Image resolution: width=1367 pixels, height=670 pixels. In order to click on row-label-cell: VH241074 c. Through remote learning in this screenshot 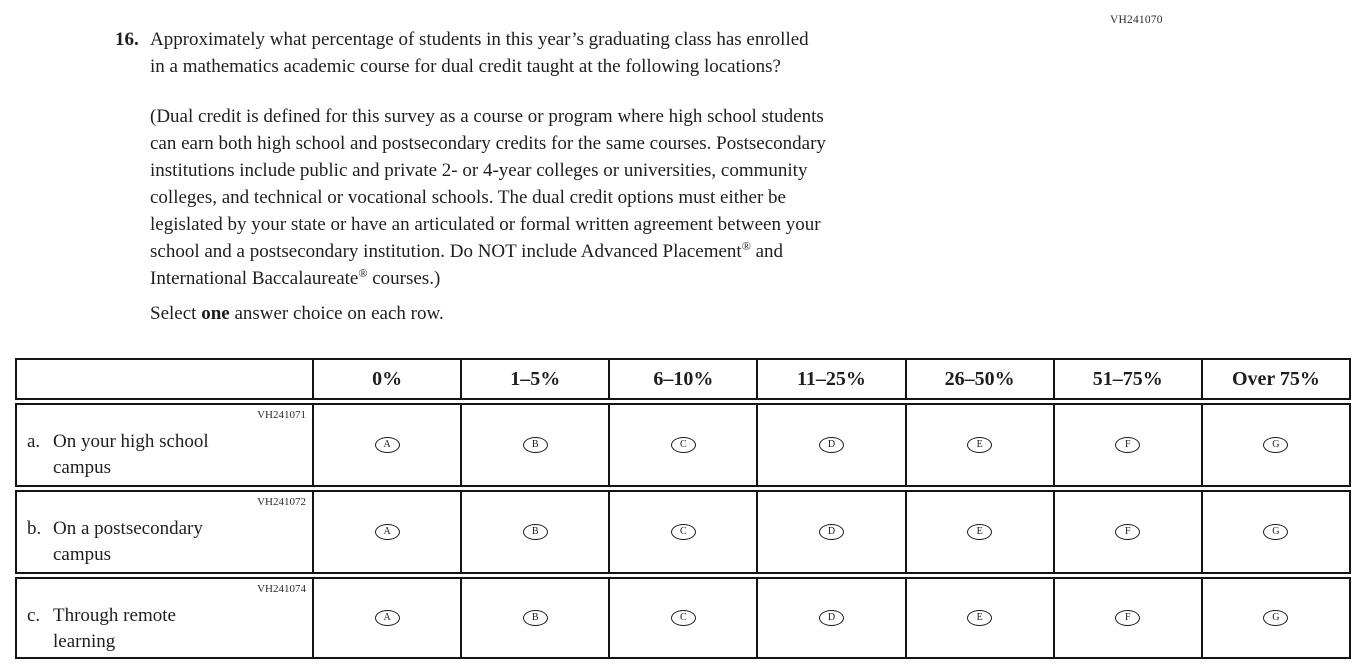, I will do `click(164, 618)`.